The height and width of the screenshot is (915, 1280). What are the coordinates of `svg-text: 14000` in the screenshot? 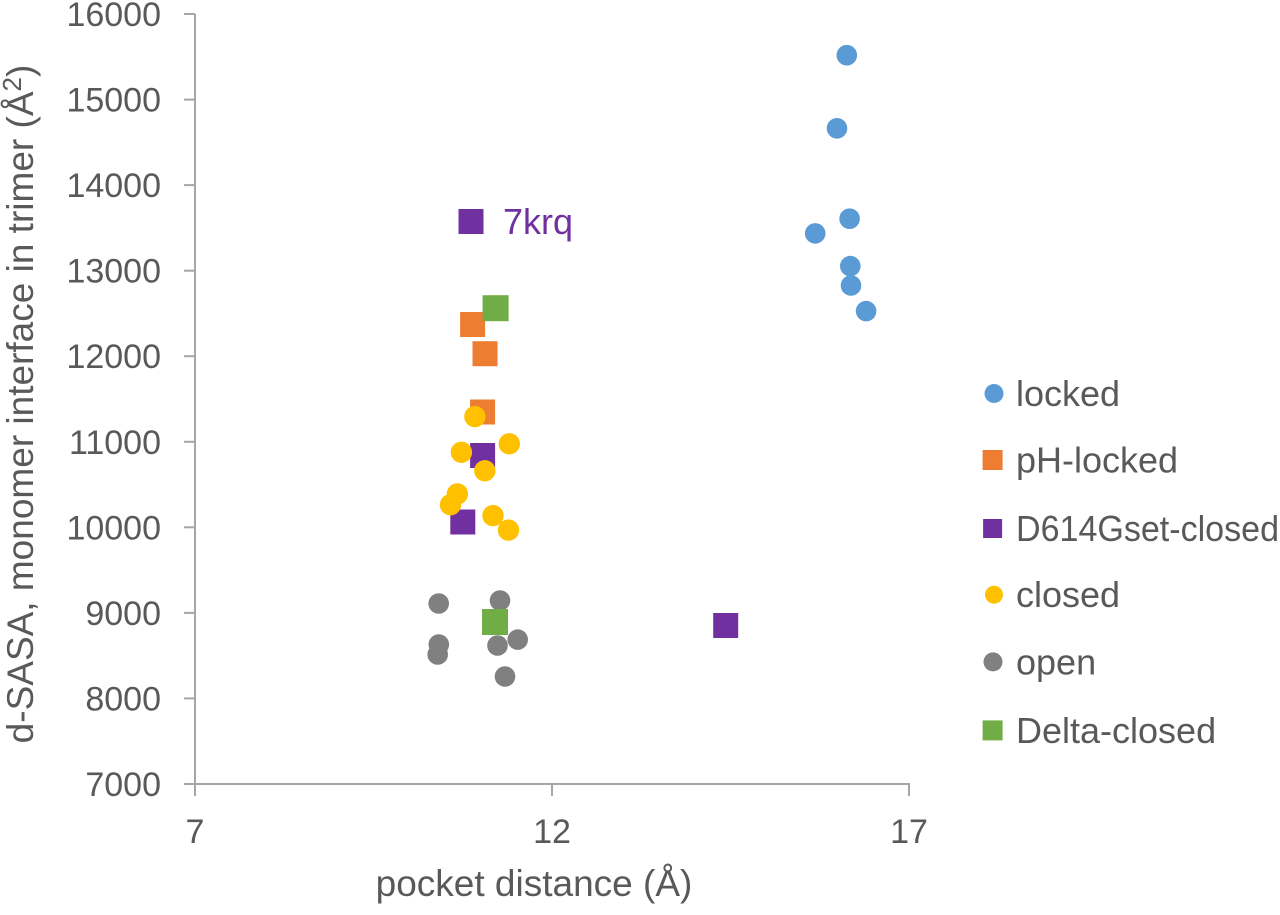 It's located at (113, 186).